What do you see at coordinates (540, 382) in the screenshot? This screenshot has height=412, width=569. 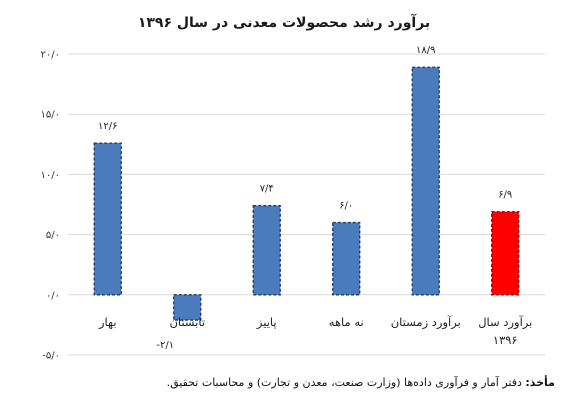 I see `source-label: مأخذ:` at bounding box center [540, 382].